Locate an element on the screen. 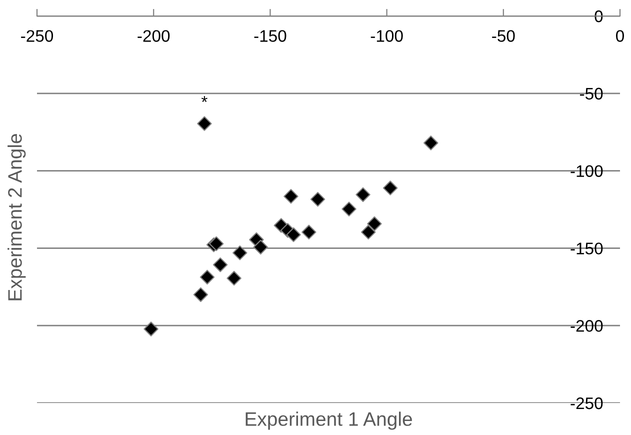 This screenshot has width=631, height=435. y-tick-label: -100 is located at coordinates (586, 171).